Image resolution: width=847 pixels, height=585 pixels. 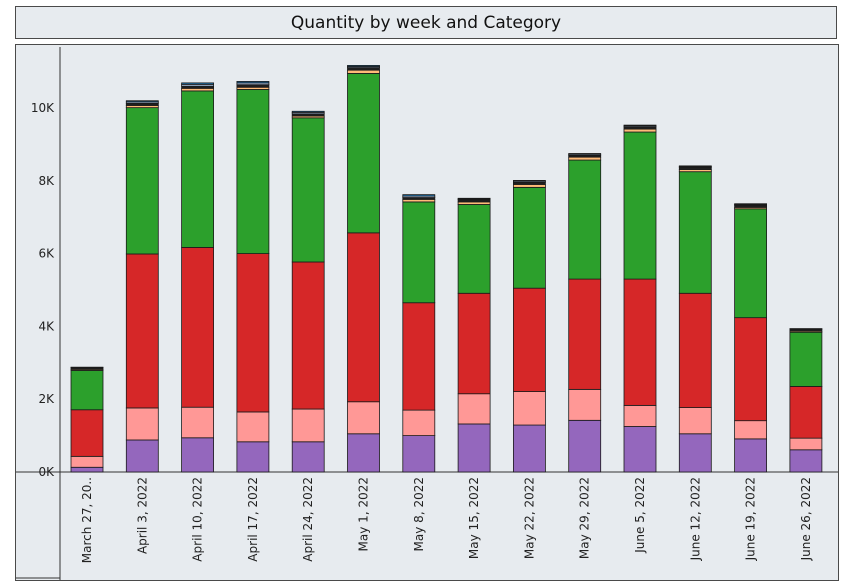 What do you see at coordinates (46, 254) in the screenshot?
I see `y-tick-label: 6K` at bounding box center [46, 254].